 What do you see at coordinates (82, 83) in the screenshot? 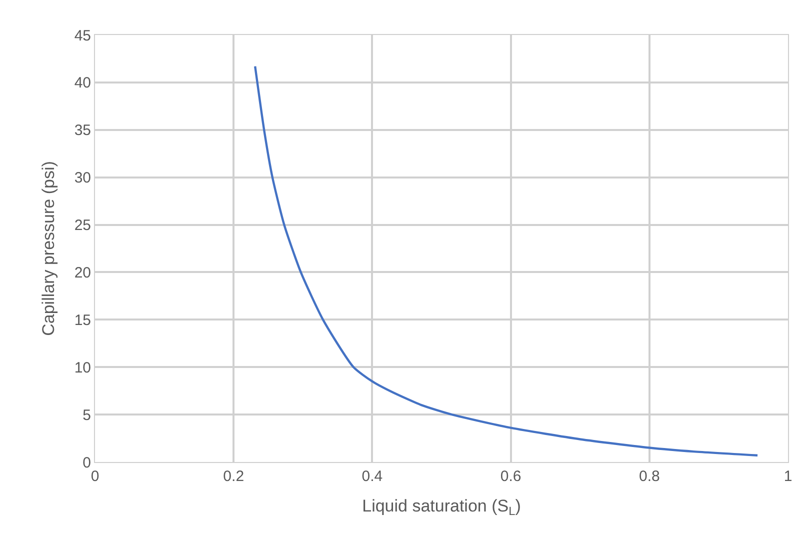
I see `y-tick-label: 40` at bounding box center [82, 83].